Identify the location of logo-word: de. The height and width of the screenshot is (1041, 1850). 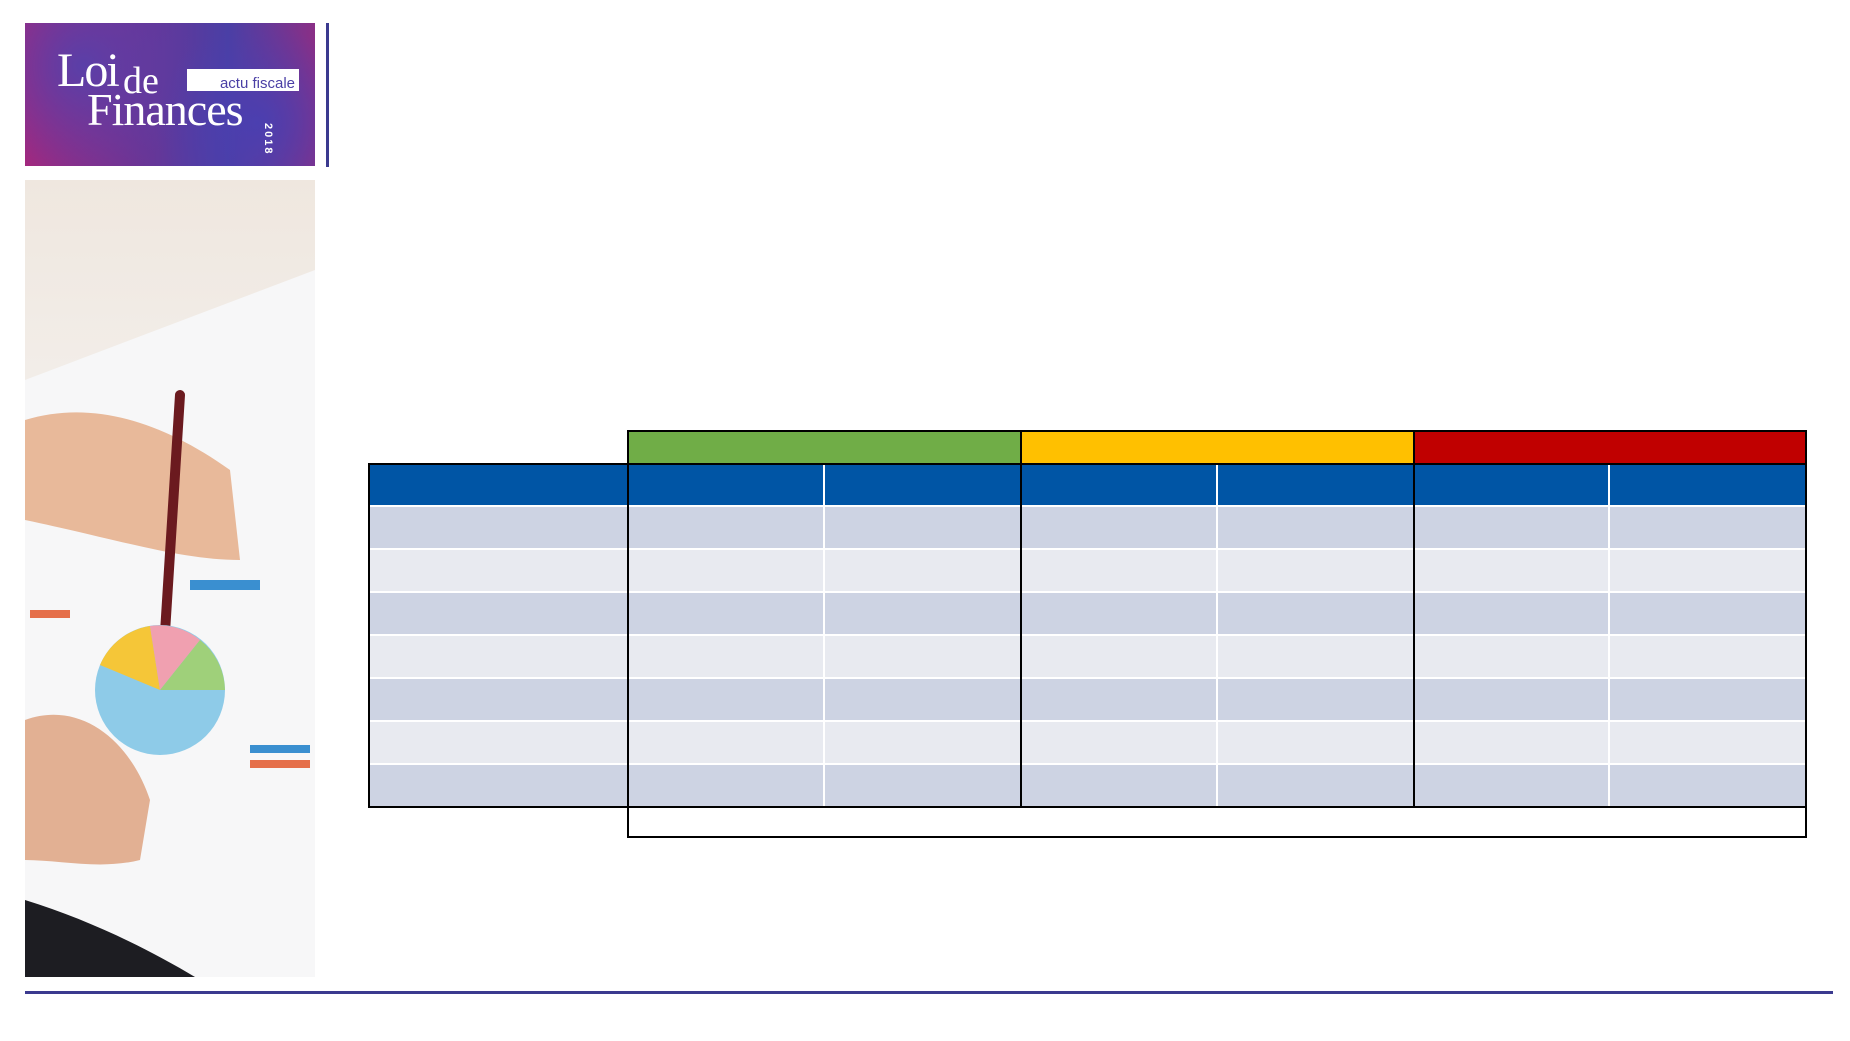
(141, 81).